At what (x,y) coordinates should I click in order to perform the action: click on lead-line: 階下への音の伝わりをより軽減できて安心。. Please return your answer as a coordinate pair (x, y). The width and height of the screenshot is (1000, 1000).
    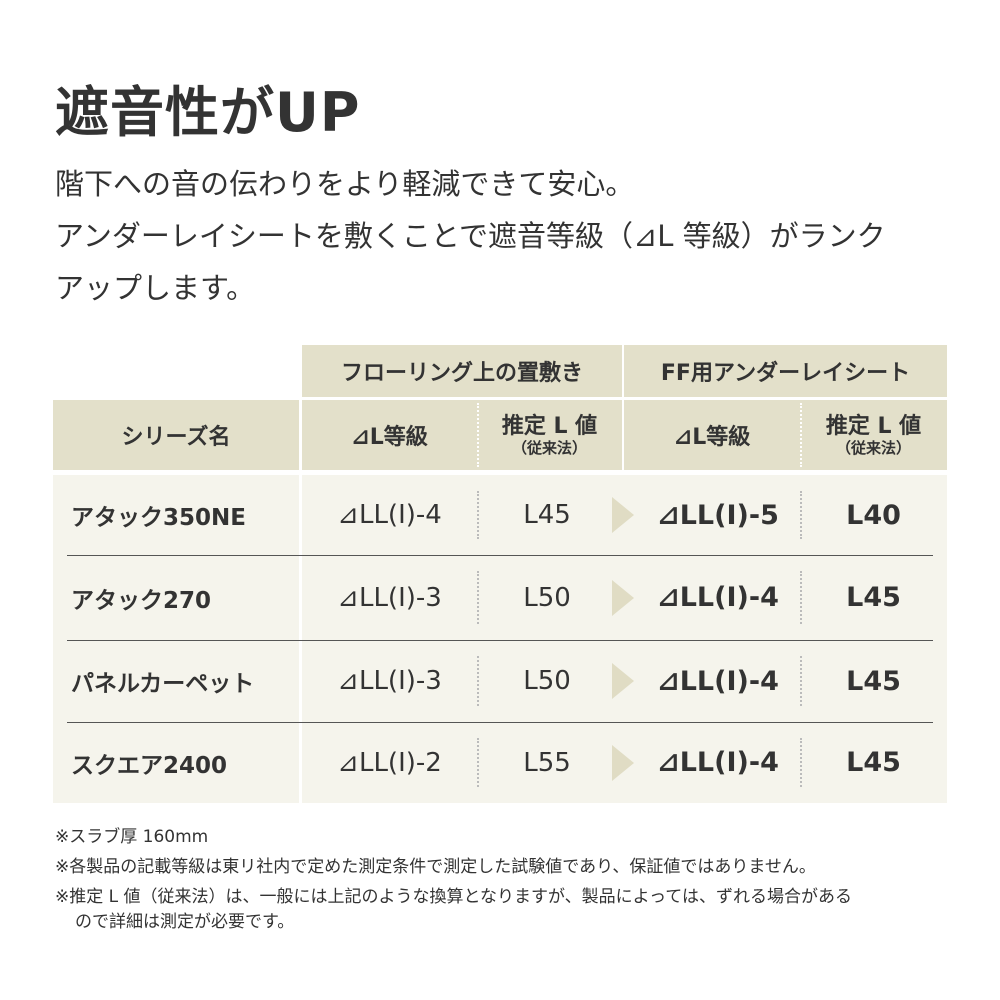
    Looking at the image, I should click on (345, 184).